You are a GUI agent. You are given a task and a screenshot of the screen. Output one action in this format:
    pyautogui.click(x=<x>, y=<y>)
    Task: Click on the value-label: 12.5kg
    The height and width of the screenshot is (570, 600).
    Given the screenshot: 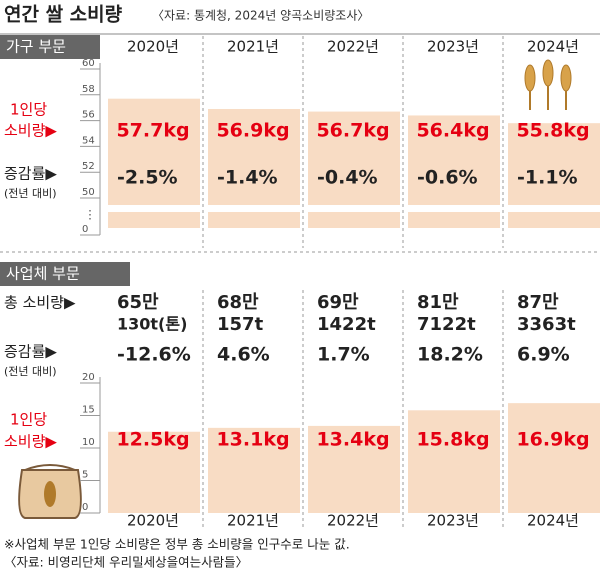 What is the action you would take?
    pyautogui.click(x=152, y=440)
    